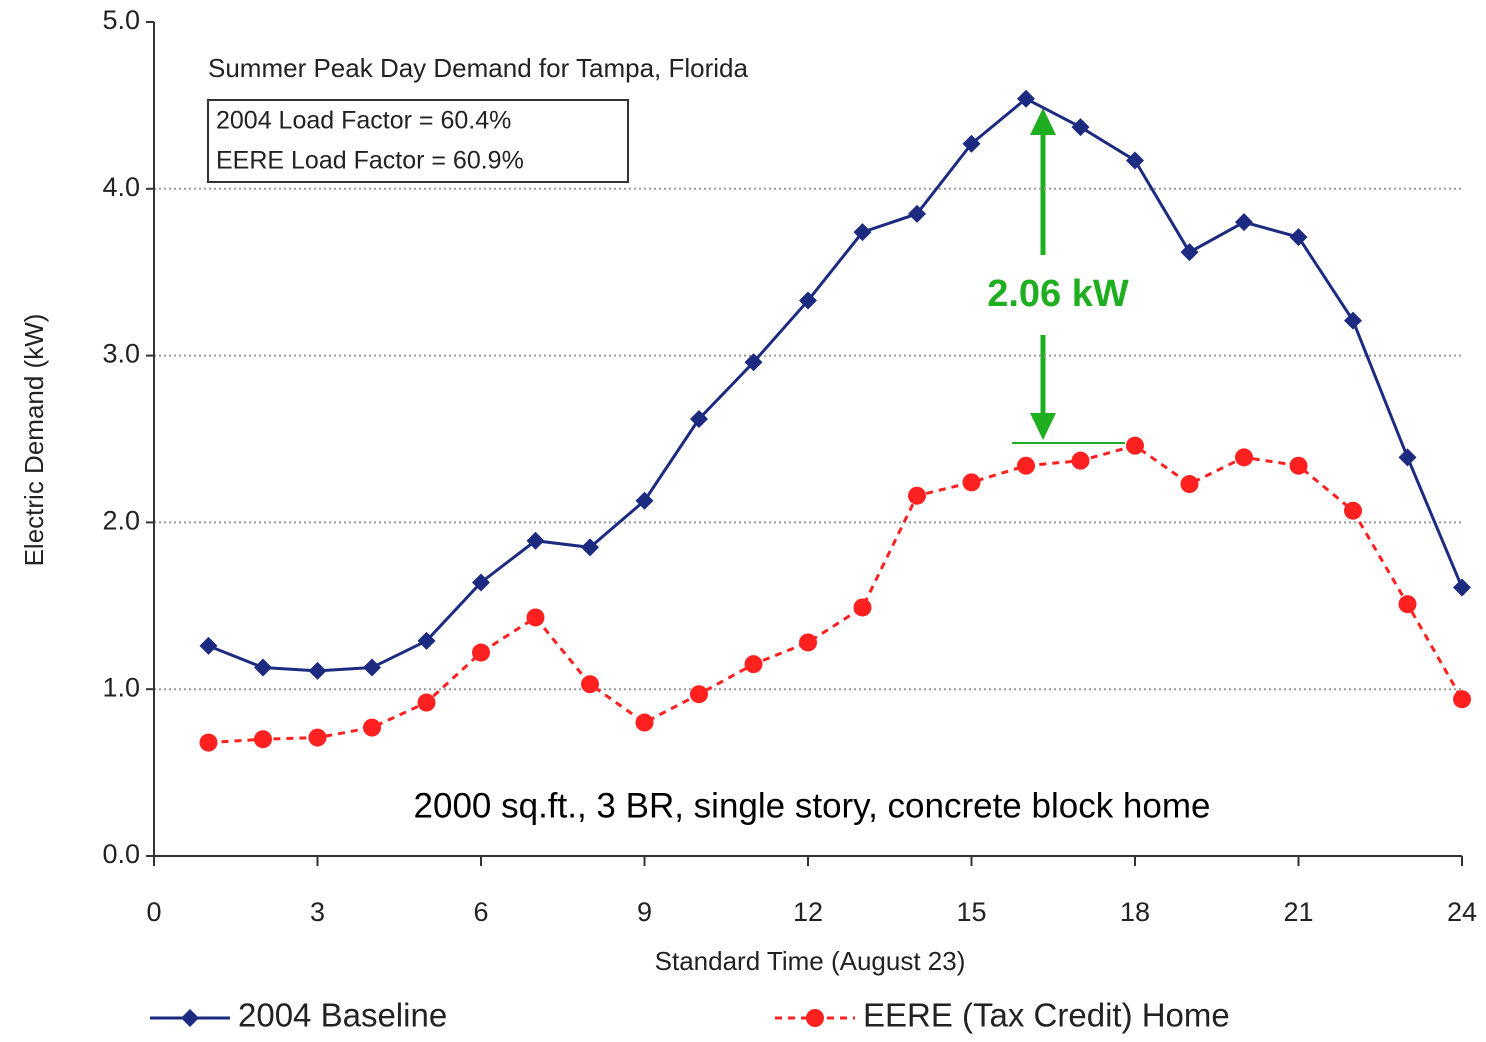 This screenshot has height=1042, width=1486. I want to click on x-axis-label: Standard Time (August 23), so click(810, 961).